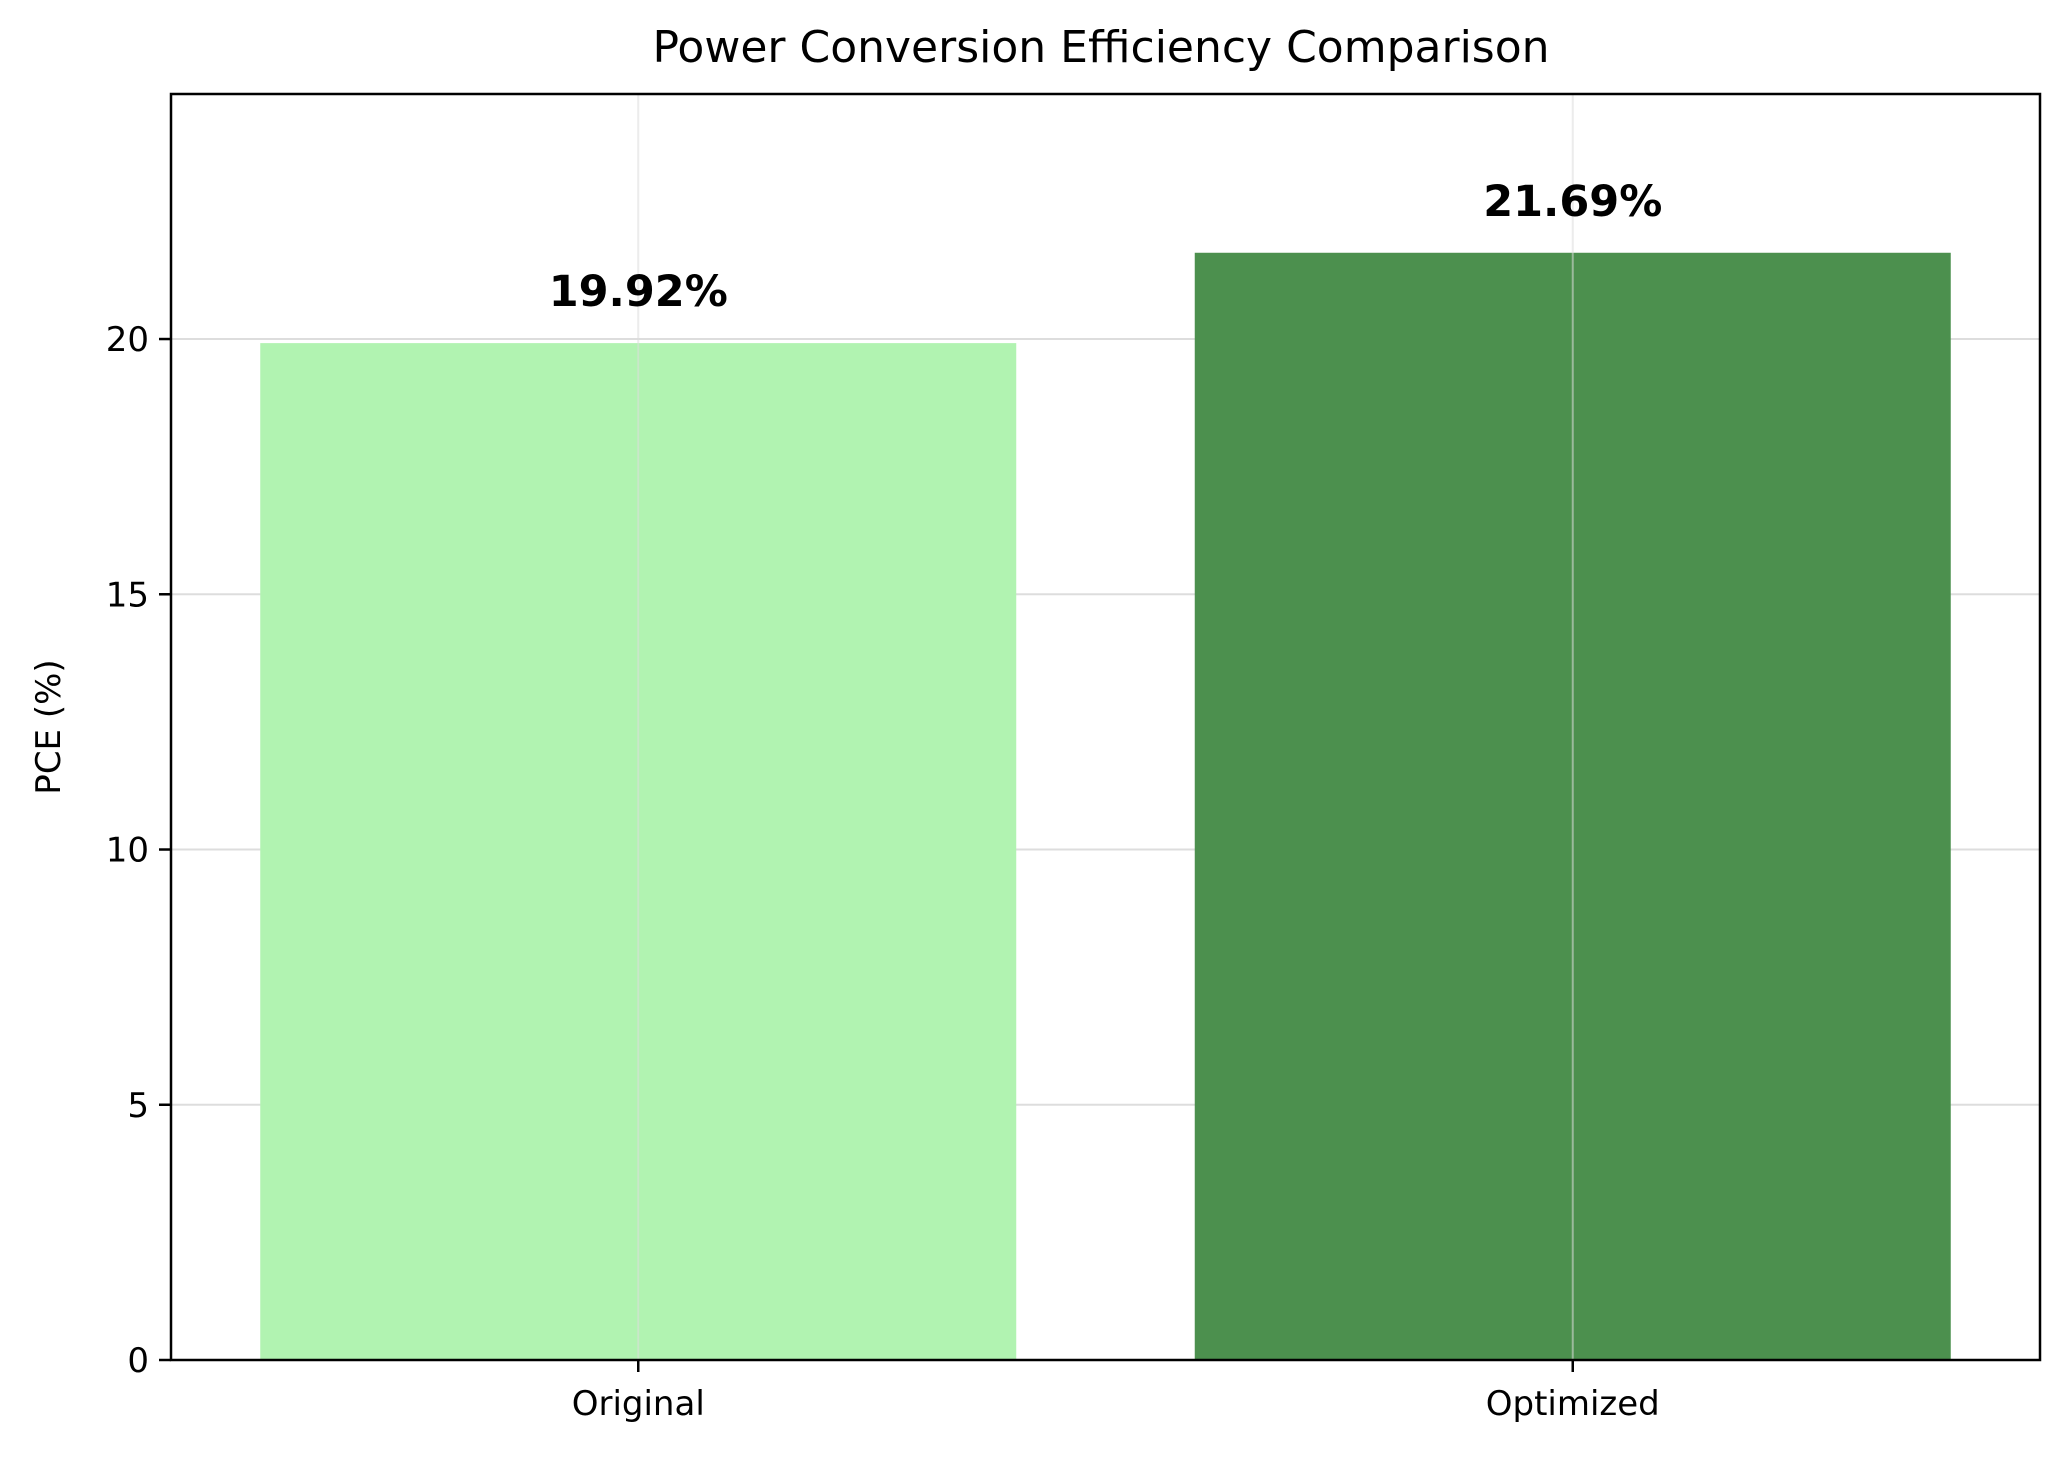 The width and height of the screenshot is (2060, 1458). I want to click on y-axis-label: PCE (%), so click(49, 726).